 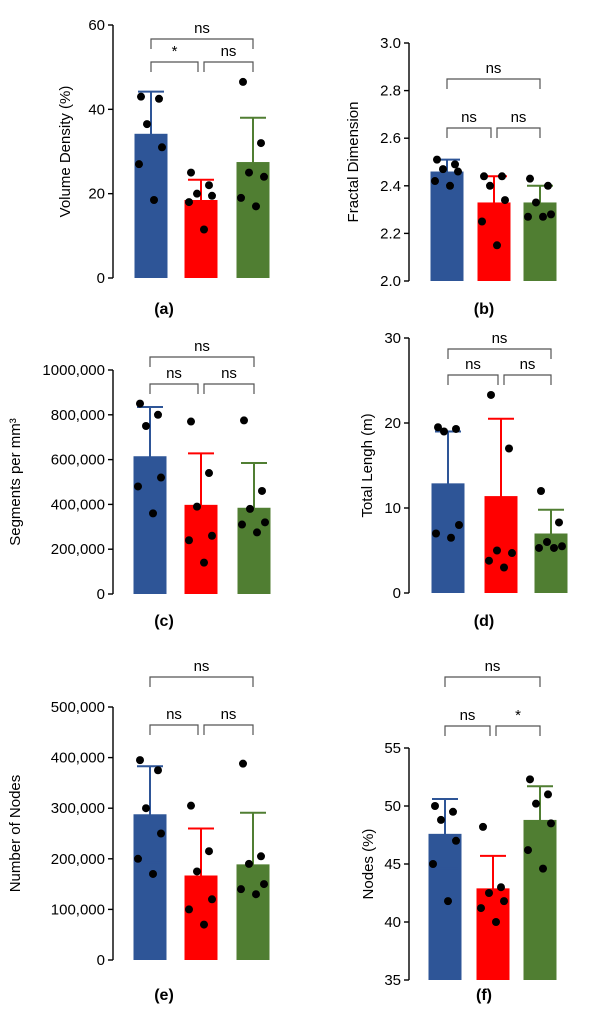 What do you see at coordinates (368, 864) in the screenshot?
I see `y-axis-title: Nodes (%)` at bounding box center [368, 864].